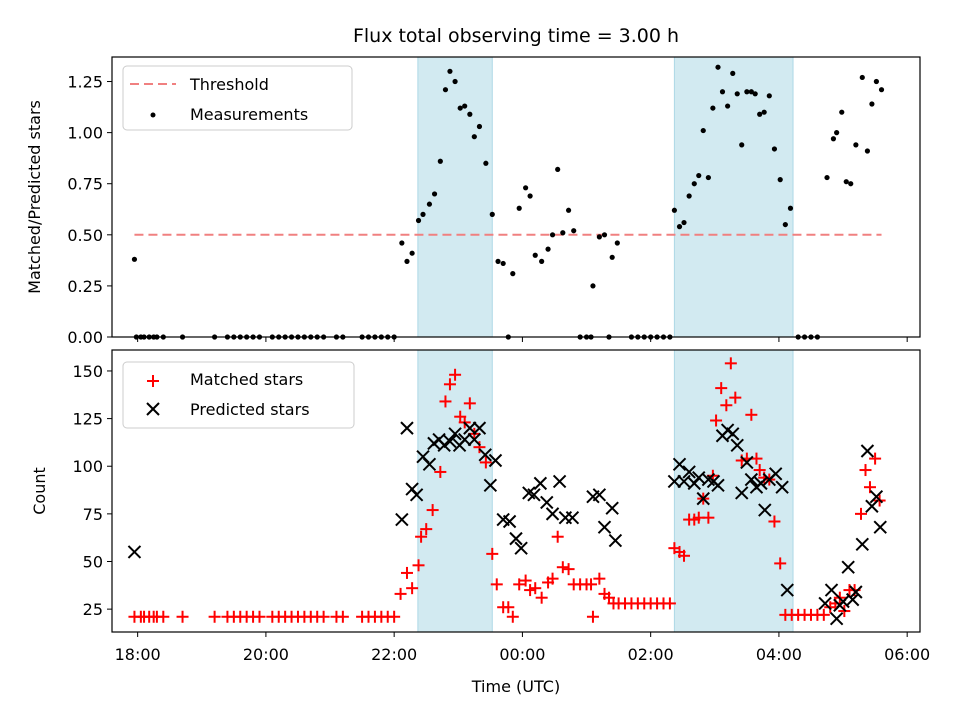  Describe the element at coordinates (394, 654) in the screenshot. I see `x-tick-label: 22:00` at that location.